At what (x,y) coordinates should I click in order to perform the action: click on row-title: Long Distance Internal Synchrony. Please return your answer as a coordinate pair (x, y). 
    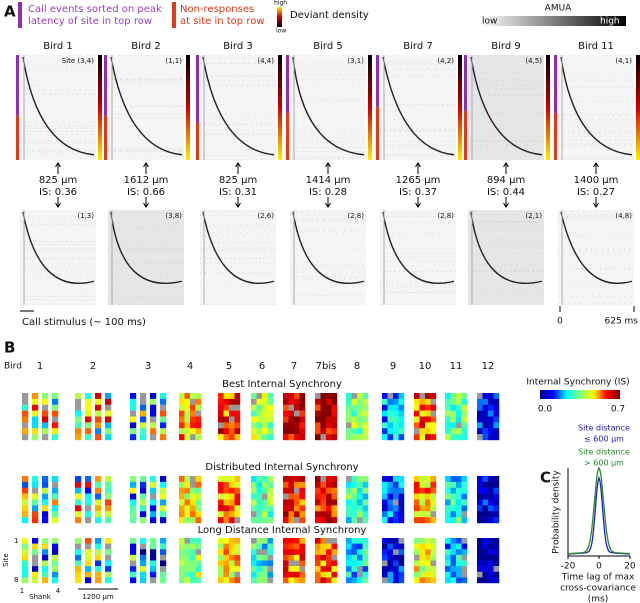
    Looking at the image, I should click on (282, 530).